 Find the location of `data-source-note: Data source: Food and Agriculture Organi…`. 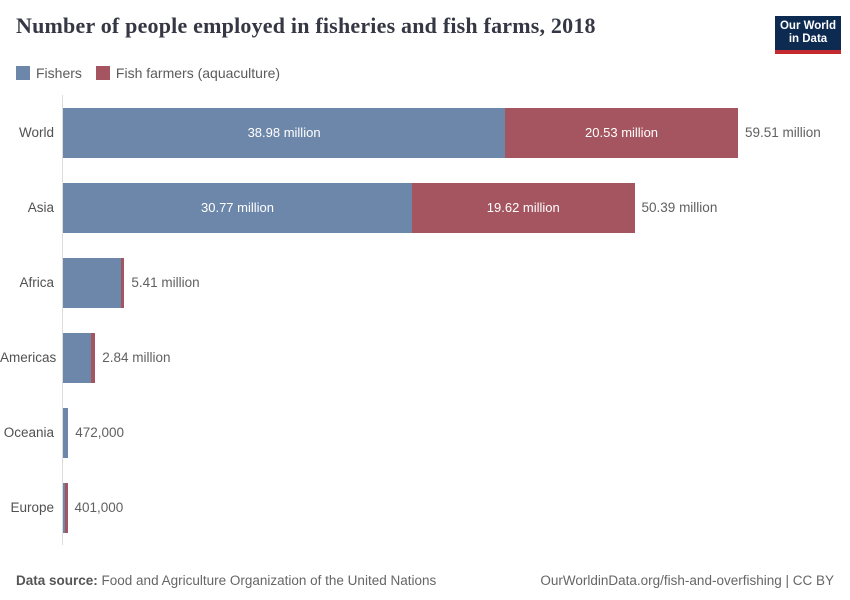

data-source-note: Data source: Food and Agriculture Organi… is located at coordinates (226, 580).